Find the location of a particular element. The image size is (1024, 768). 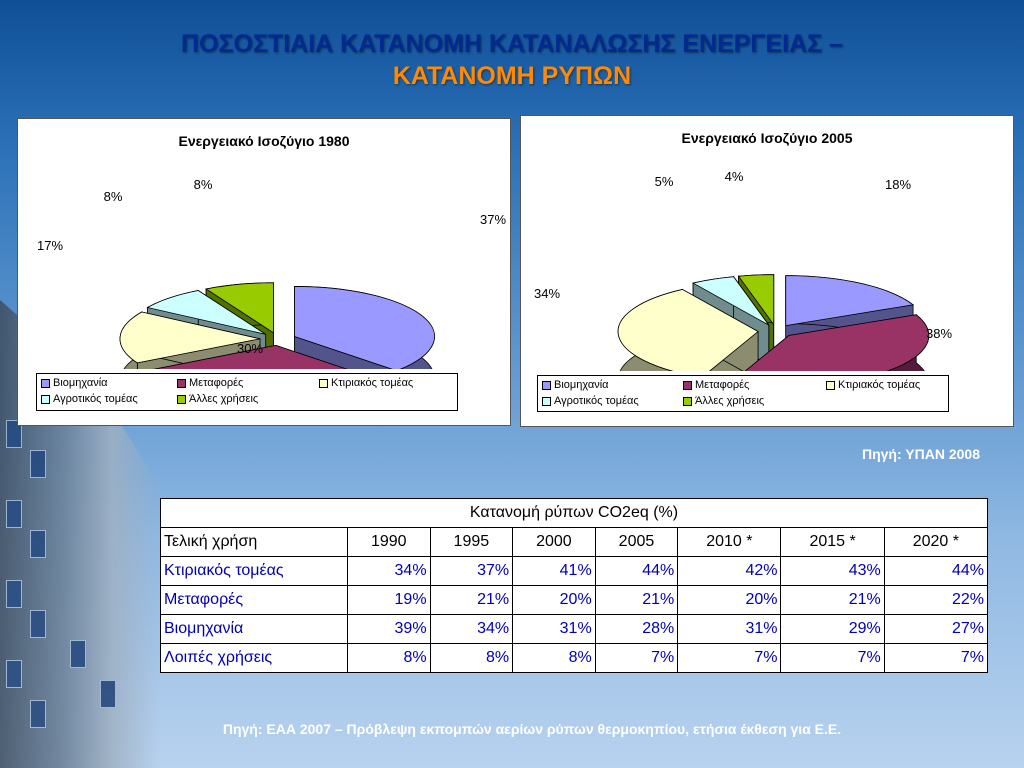

table-column-header: 2000 is located at coordinates (554, 542).